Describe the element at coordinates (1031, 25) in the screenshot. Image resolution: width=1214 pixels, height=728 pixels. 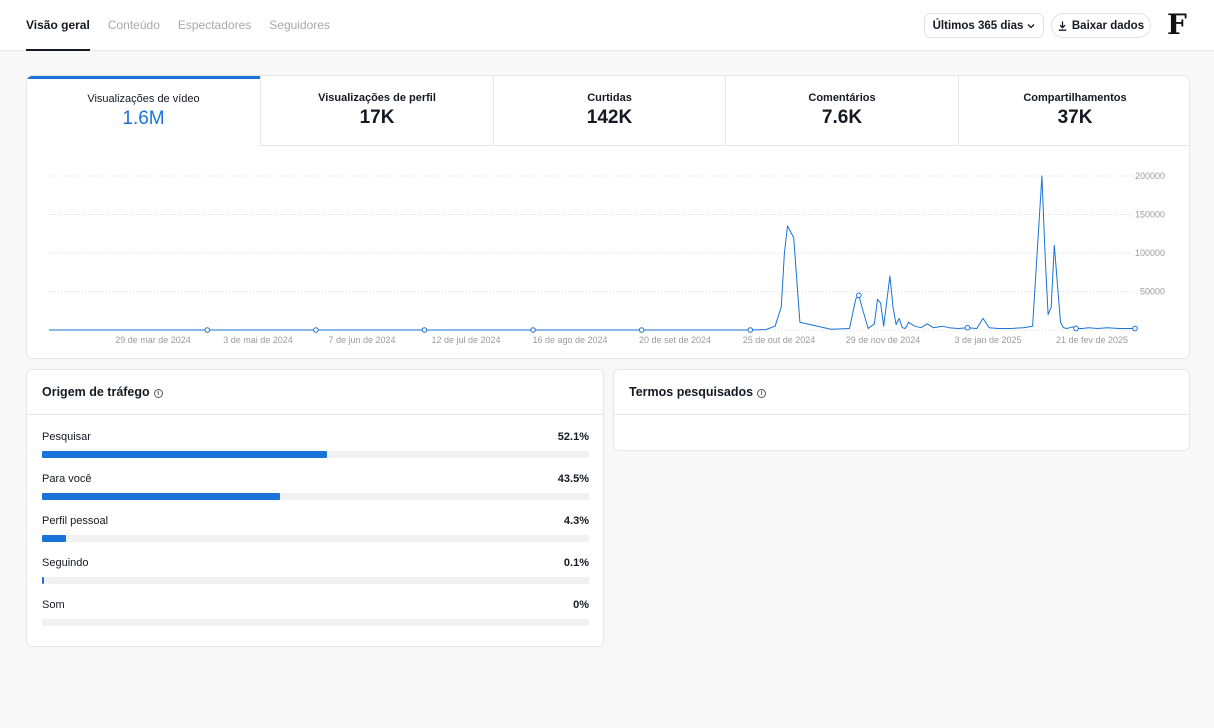
I see `chevron-down-icon` at that location.